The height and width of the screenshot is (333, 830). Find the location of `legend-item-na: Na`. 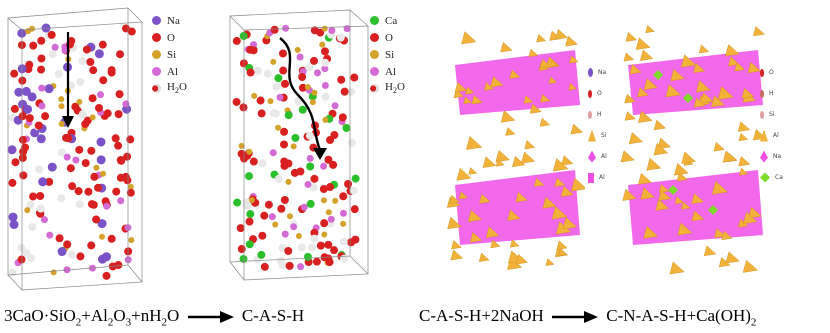

legend-item-na: Na is located at coordinates (169, 20).